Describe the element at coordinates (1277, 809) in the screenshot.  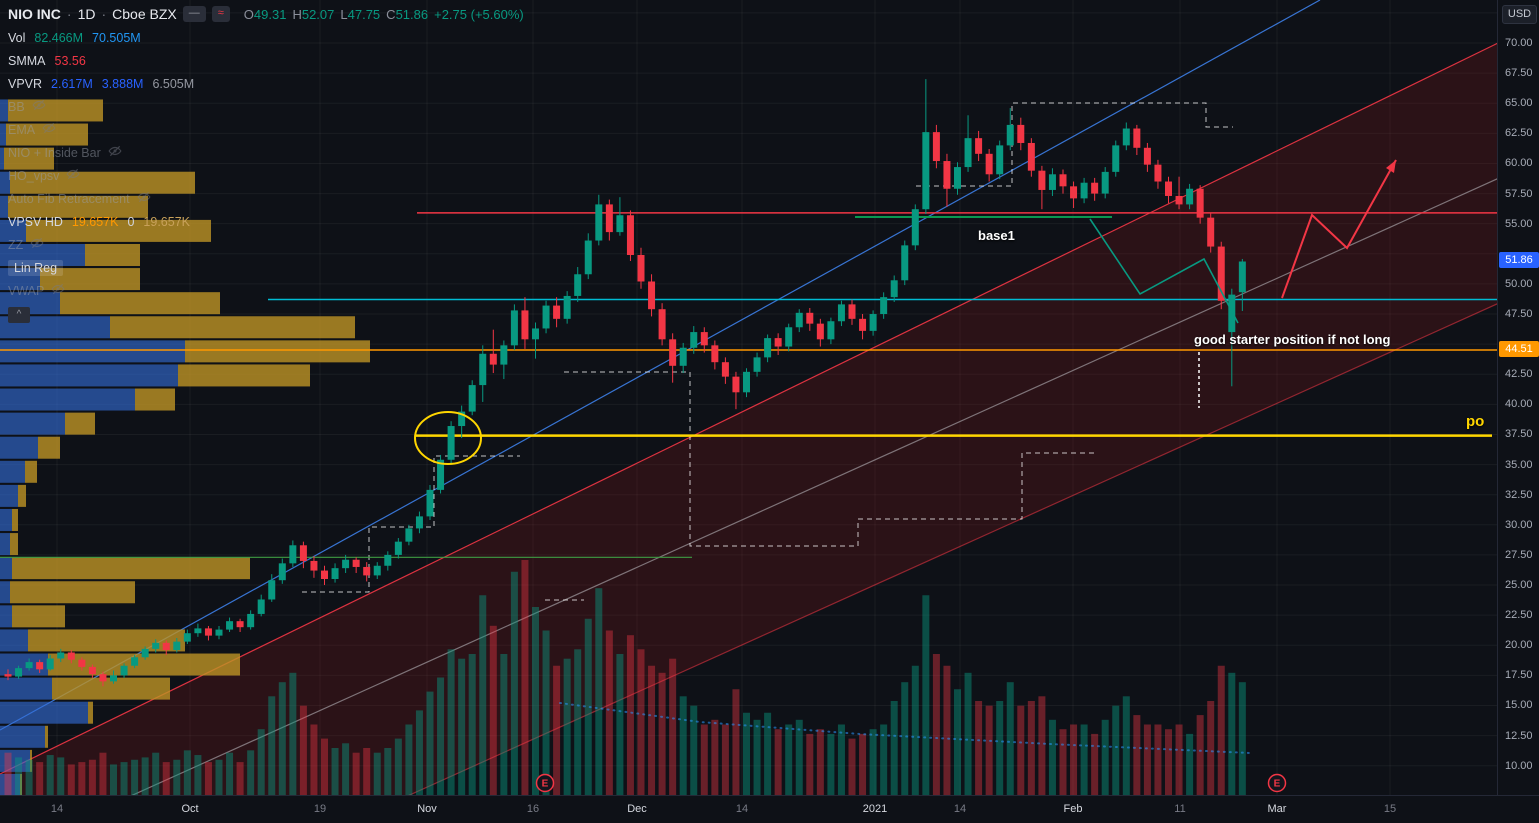
I see `time-axis-label: Mar` at that location.